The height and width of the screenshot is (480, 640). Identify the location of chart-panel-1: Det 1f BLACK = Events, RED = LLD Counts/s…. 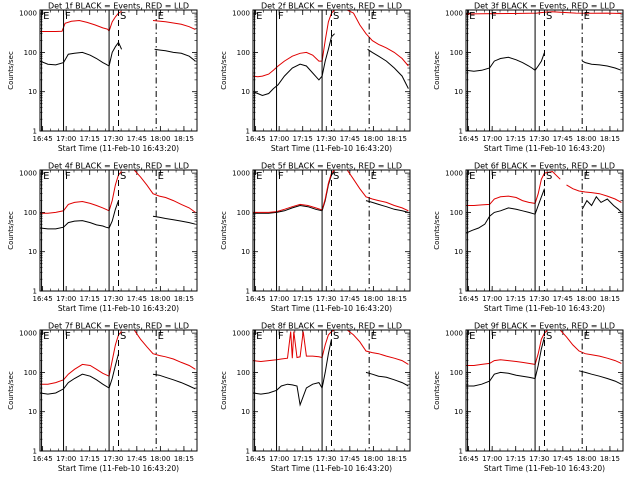
(102, 77).